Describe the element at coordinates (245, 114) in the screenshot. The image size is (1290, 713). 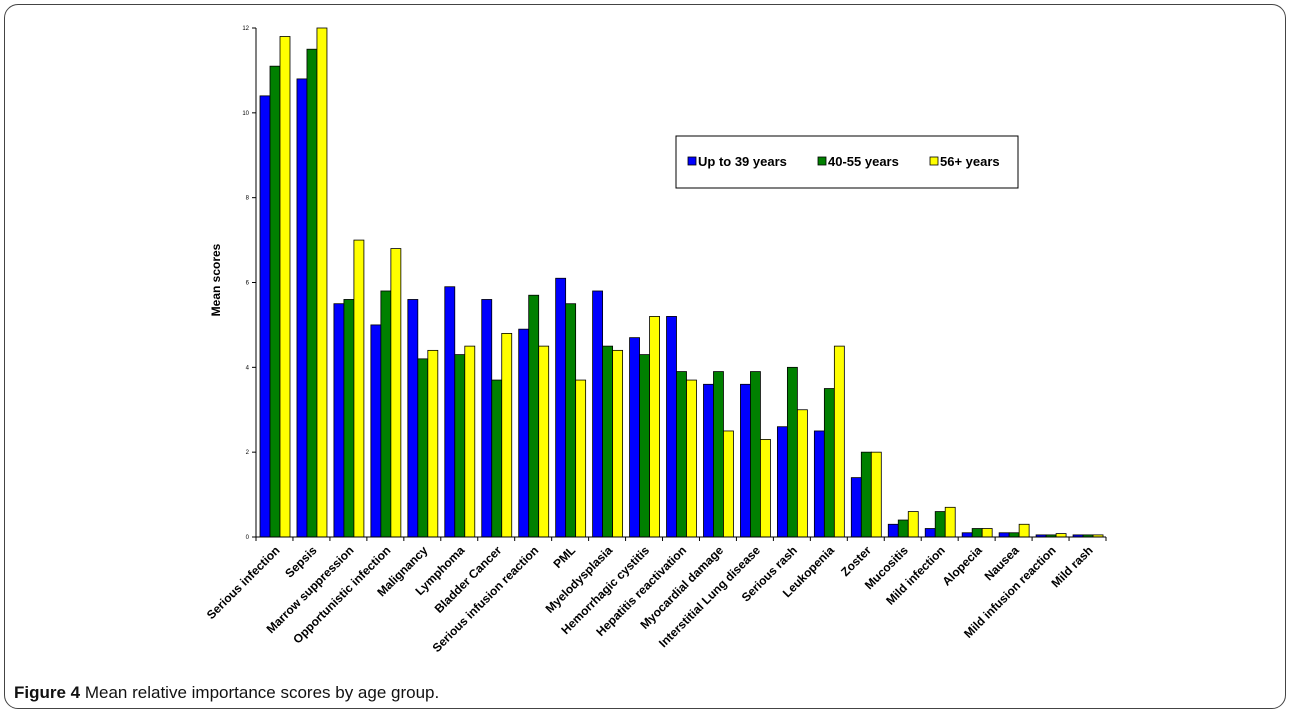
I see `y-tick-label: 10` at that location.